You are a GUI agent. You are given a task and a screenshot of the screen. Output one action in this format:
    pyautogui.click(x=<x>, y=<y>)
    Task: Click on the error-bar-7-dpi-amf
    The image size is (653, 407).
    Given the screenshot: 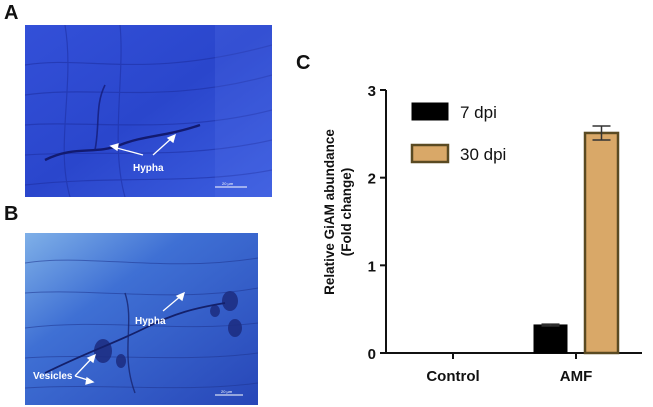 What is the action you would take?
    pyautogui.click(x=550, y=325)
    